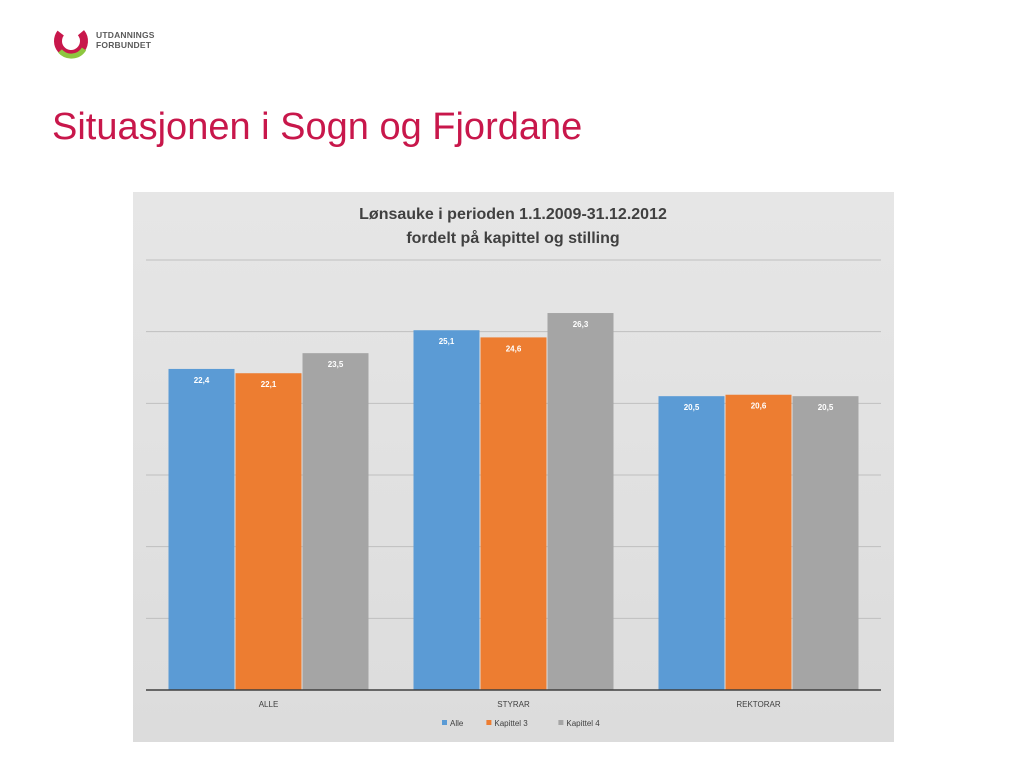 The width and height of the screenshot is (1024, 768). Describe the element at coordinates (124, 45) in the screenshot. I see `logo-line-2: FORBUNDET` at that location.